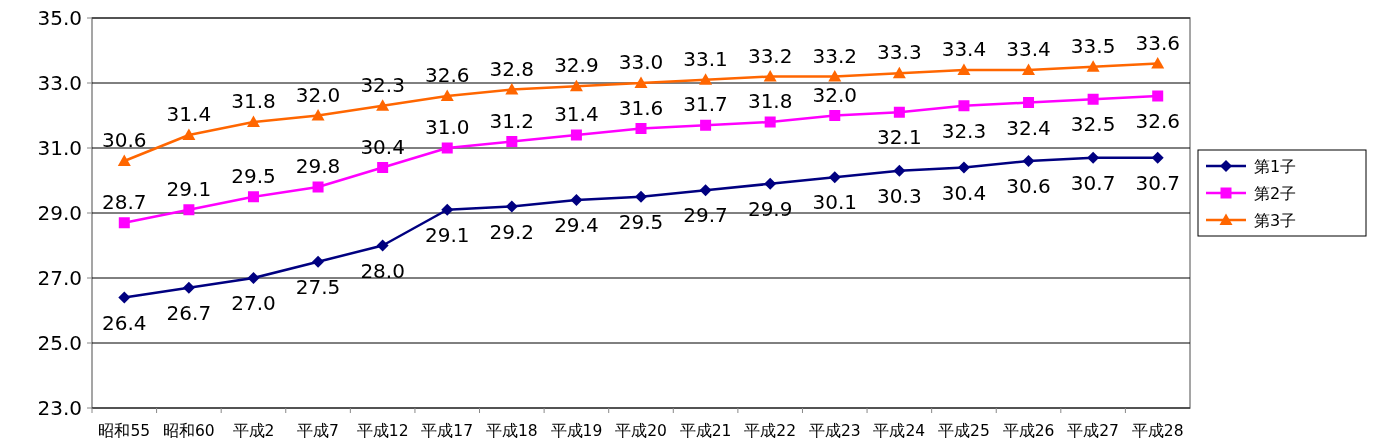 The height and width of the screenshot is (446, 1373). I want to click on legend-label: 第3子, so click(1275, 220).